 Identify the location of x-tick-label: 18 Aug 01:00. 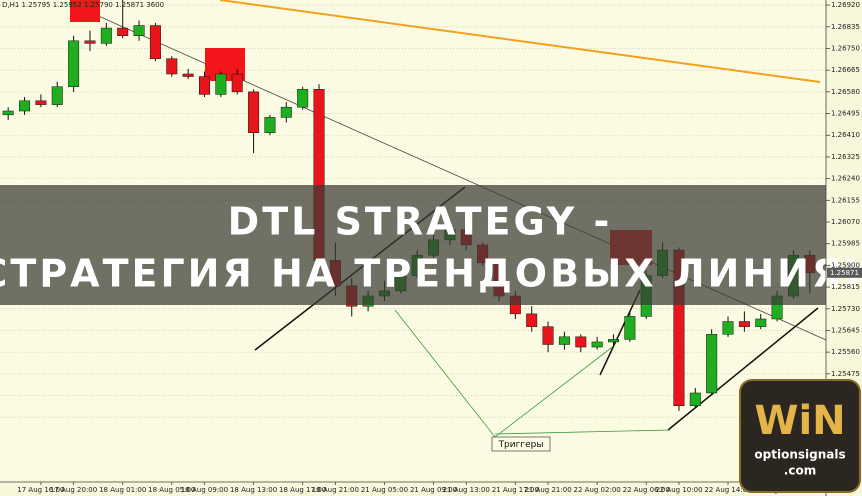
(122, 490).